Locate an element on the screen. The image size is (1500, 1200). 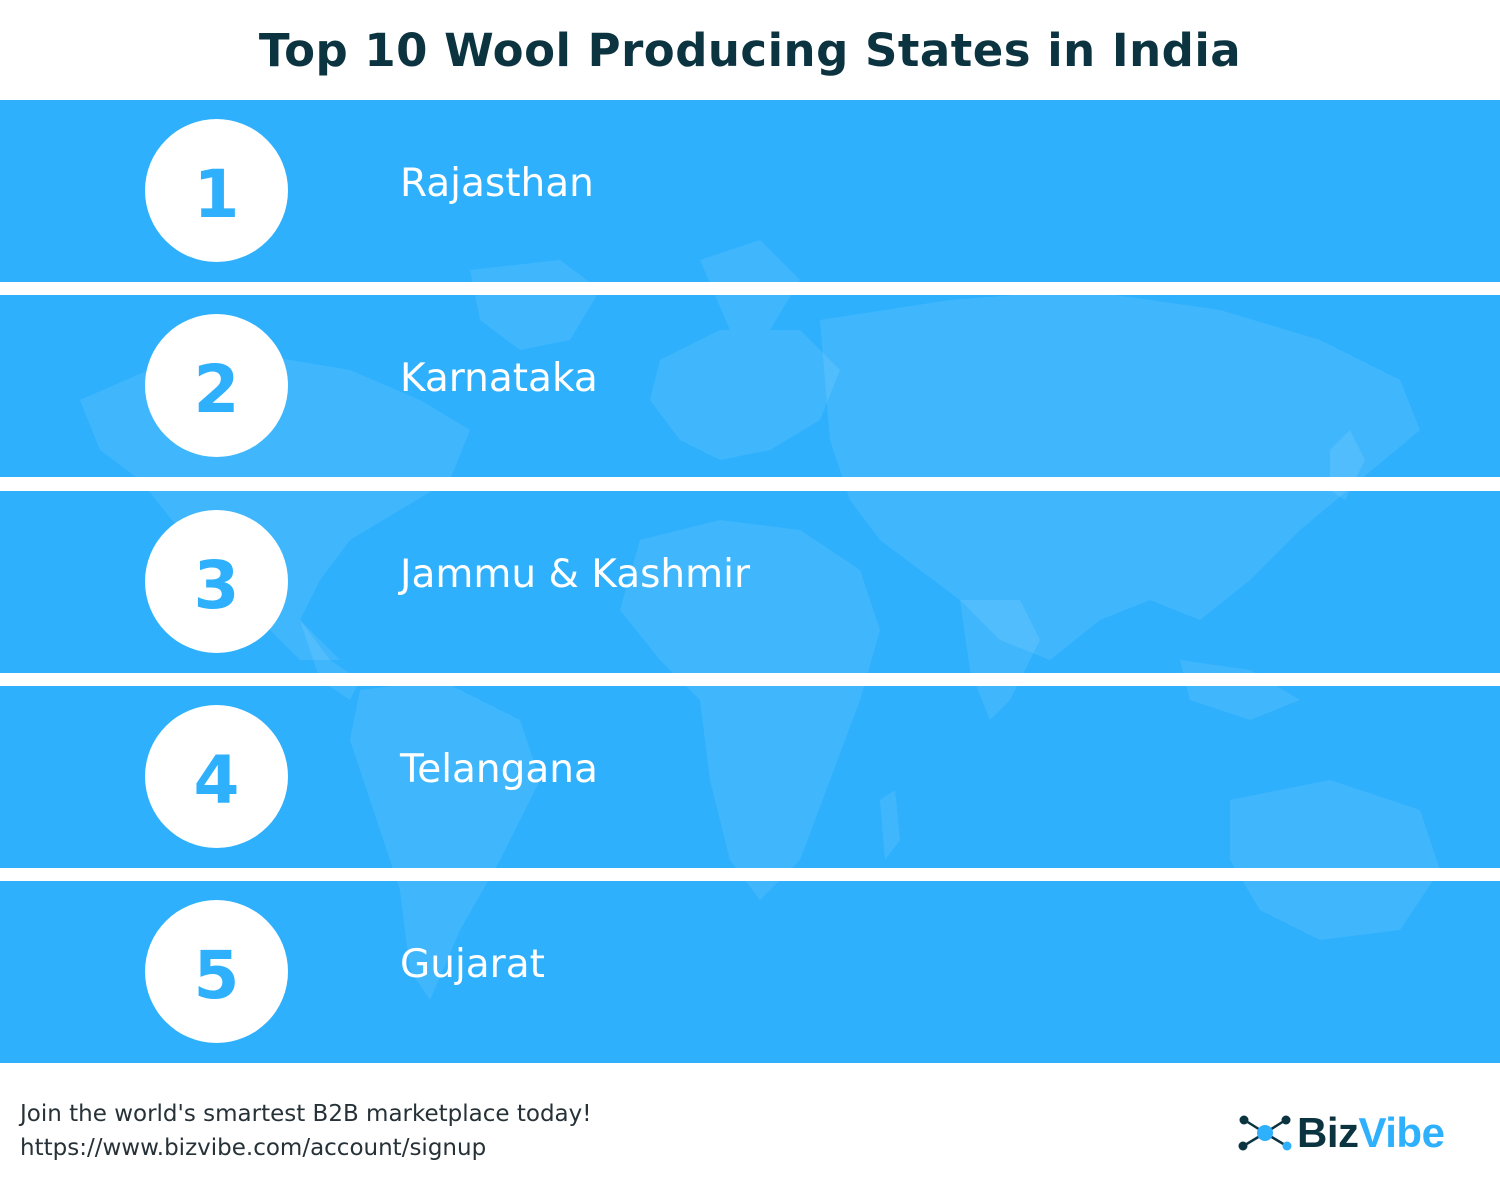
rank-badge: 2 is located at coordinates (216, 385).